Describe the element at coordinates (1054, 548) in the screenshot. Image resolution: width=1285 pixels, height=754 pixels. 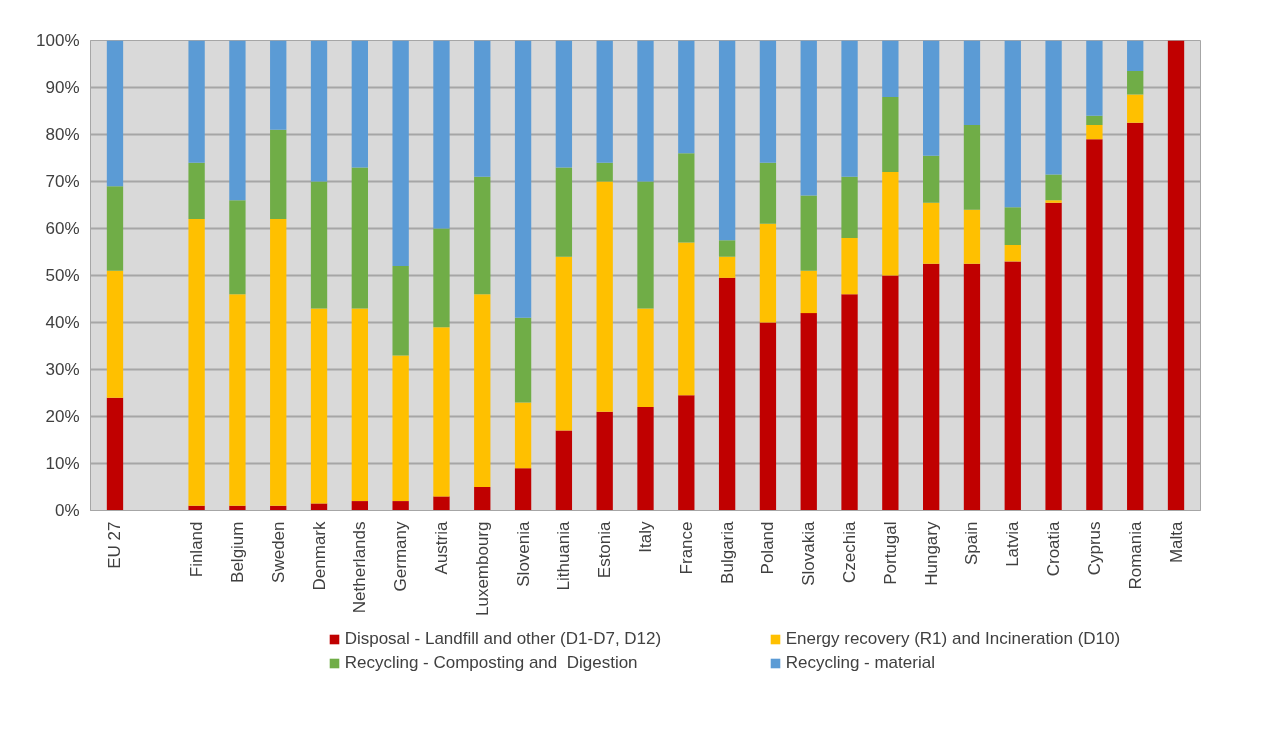
I see `x-tick-label: Croatia` at that location.